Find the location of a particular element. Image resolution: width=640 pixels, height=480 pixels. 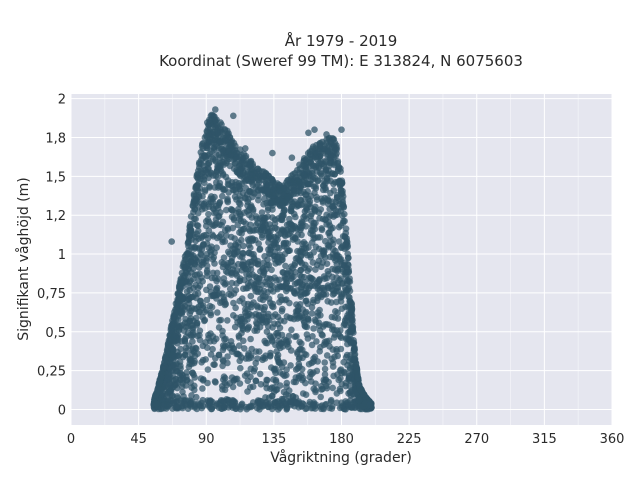

x-tick-label: 225 is located at coordinates (409, 439).